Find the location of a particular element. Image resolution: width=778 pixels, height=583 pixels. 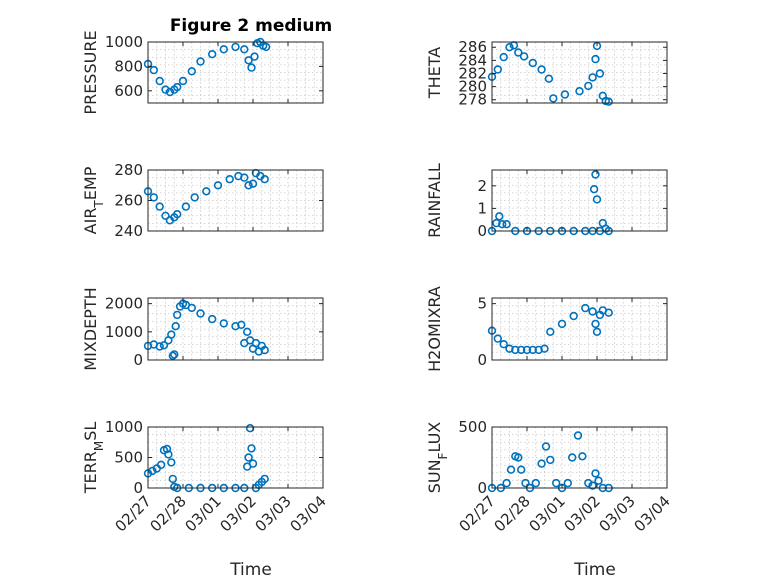

y-tick-label: 278 is located at coordinates (472, 100).